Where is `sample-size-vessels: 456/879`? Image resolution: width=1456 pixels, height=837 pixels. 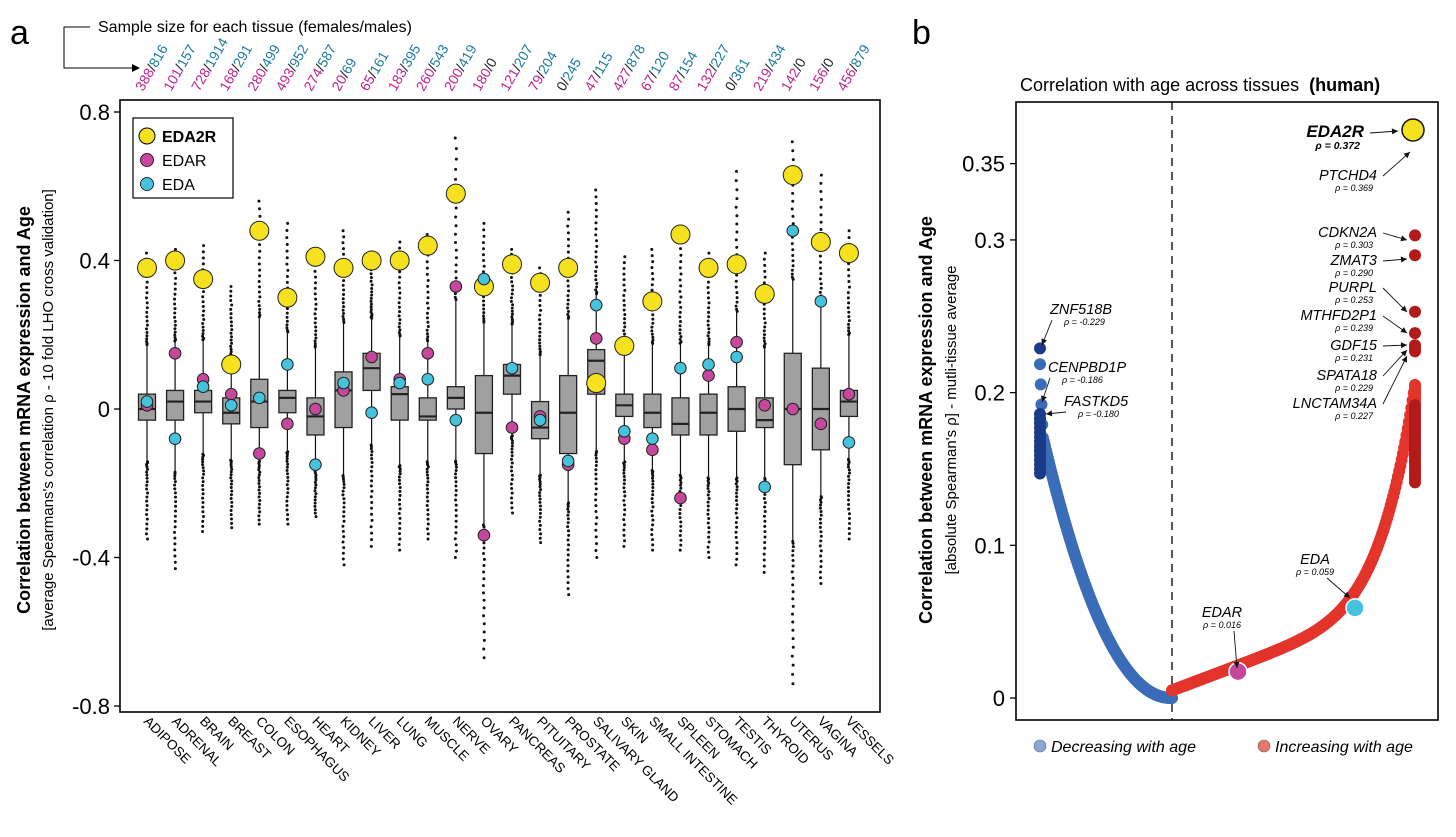 sample-size-vessels: 456/879 is located at coordinates (853, 67).